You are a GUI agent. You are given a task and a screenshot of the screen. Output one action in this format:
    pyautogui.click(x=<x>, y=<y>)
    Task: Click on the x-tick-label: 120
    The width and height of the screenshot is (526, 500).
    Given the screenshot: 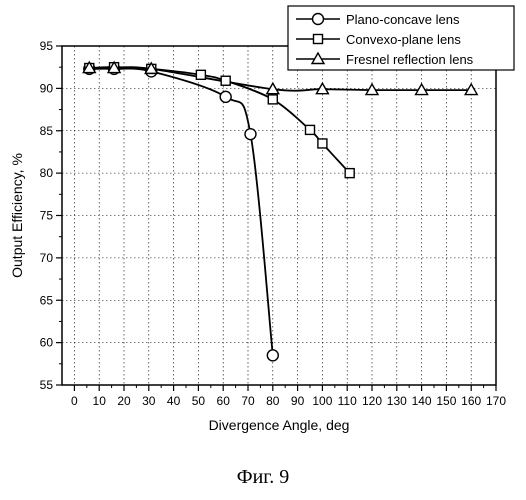 What is the action you would take?
    pyautogui.click(x=372, y=401)
    